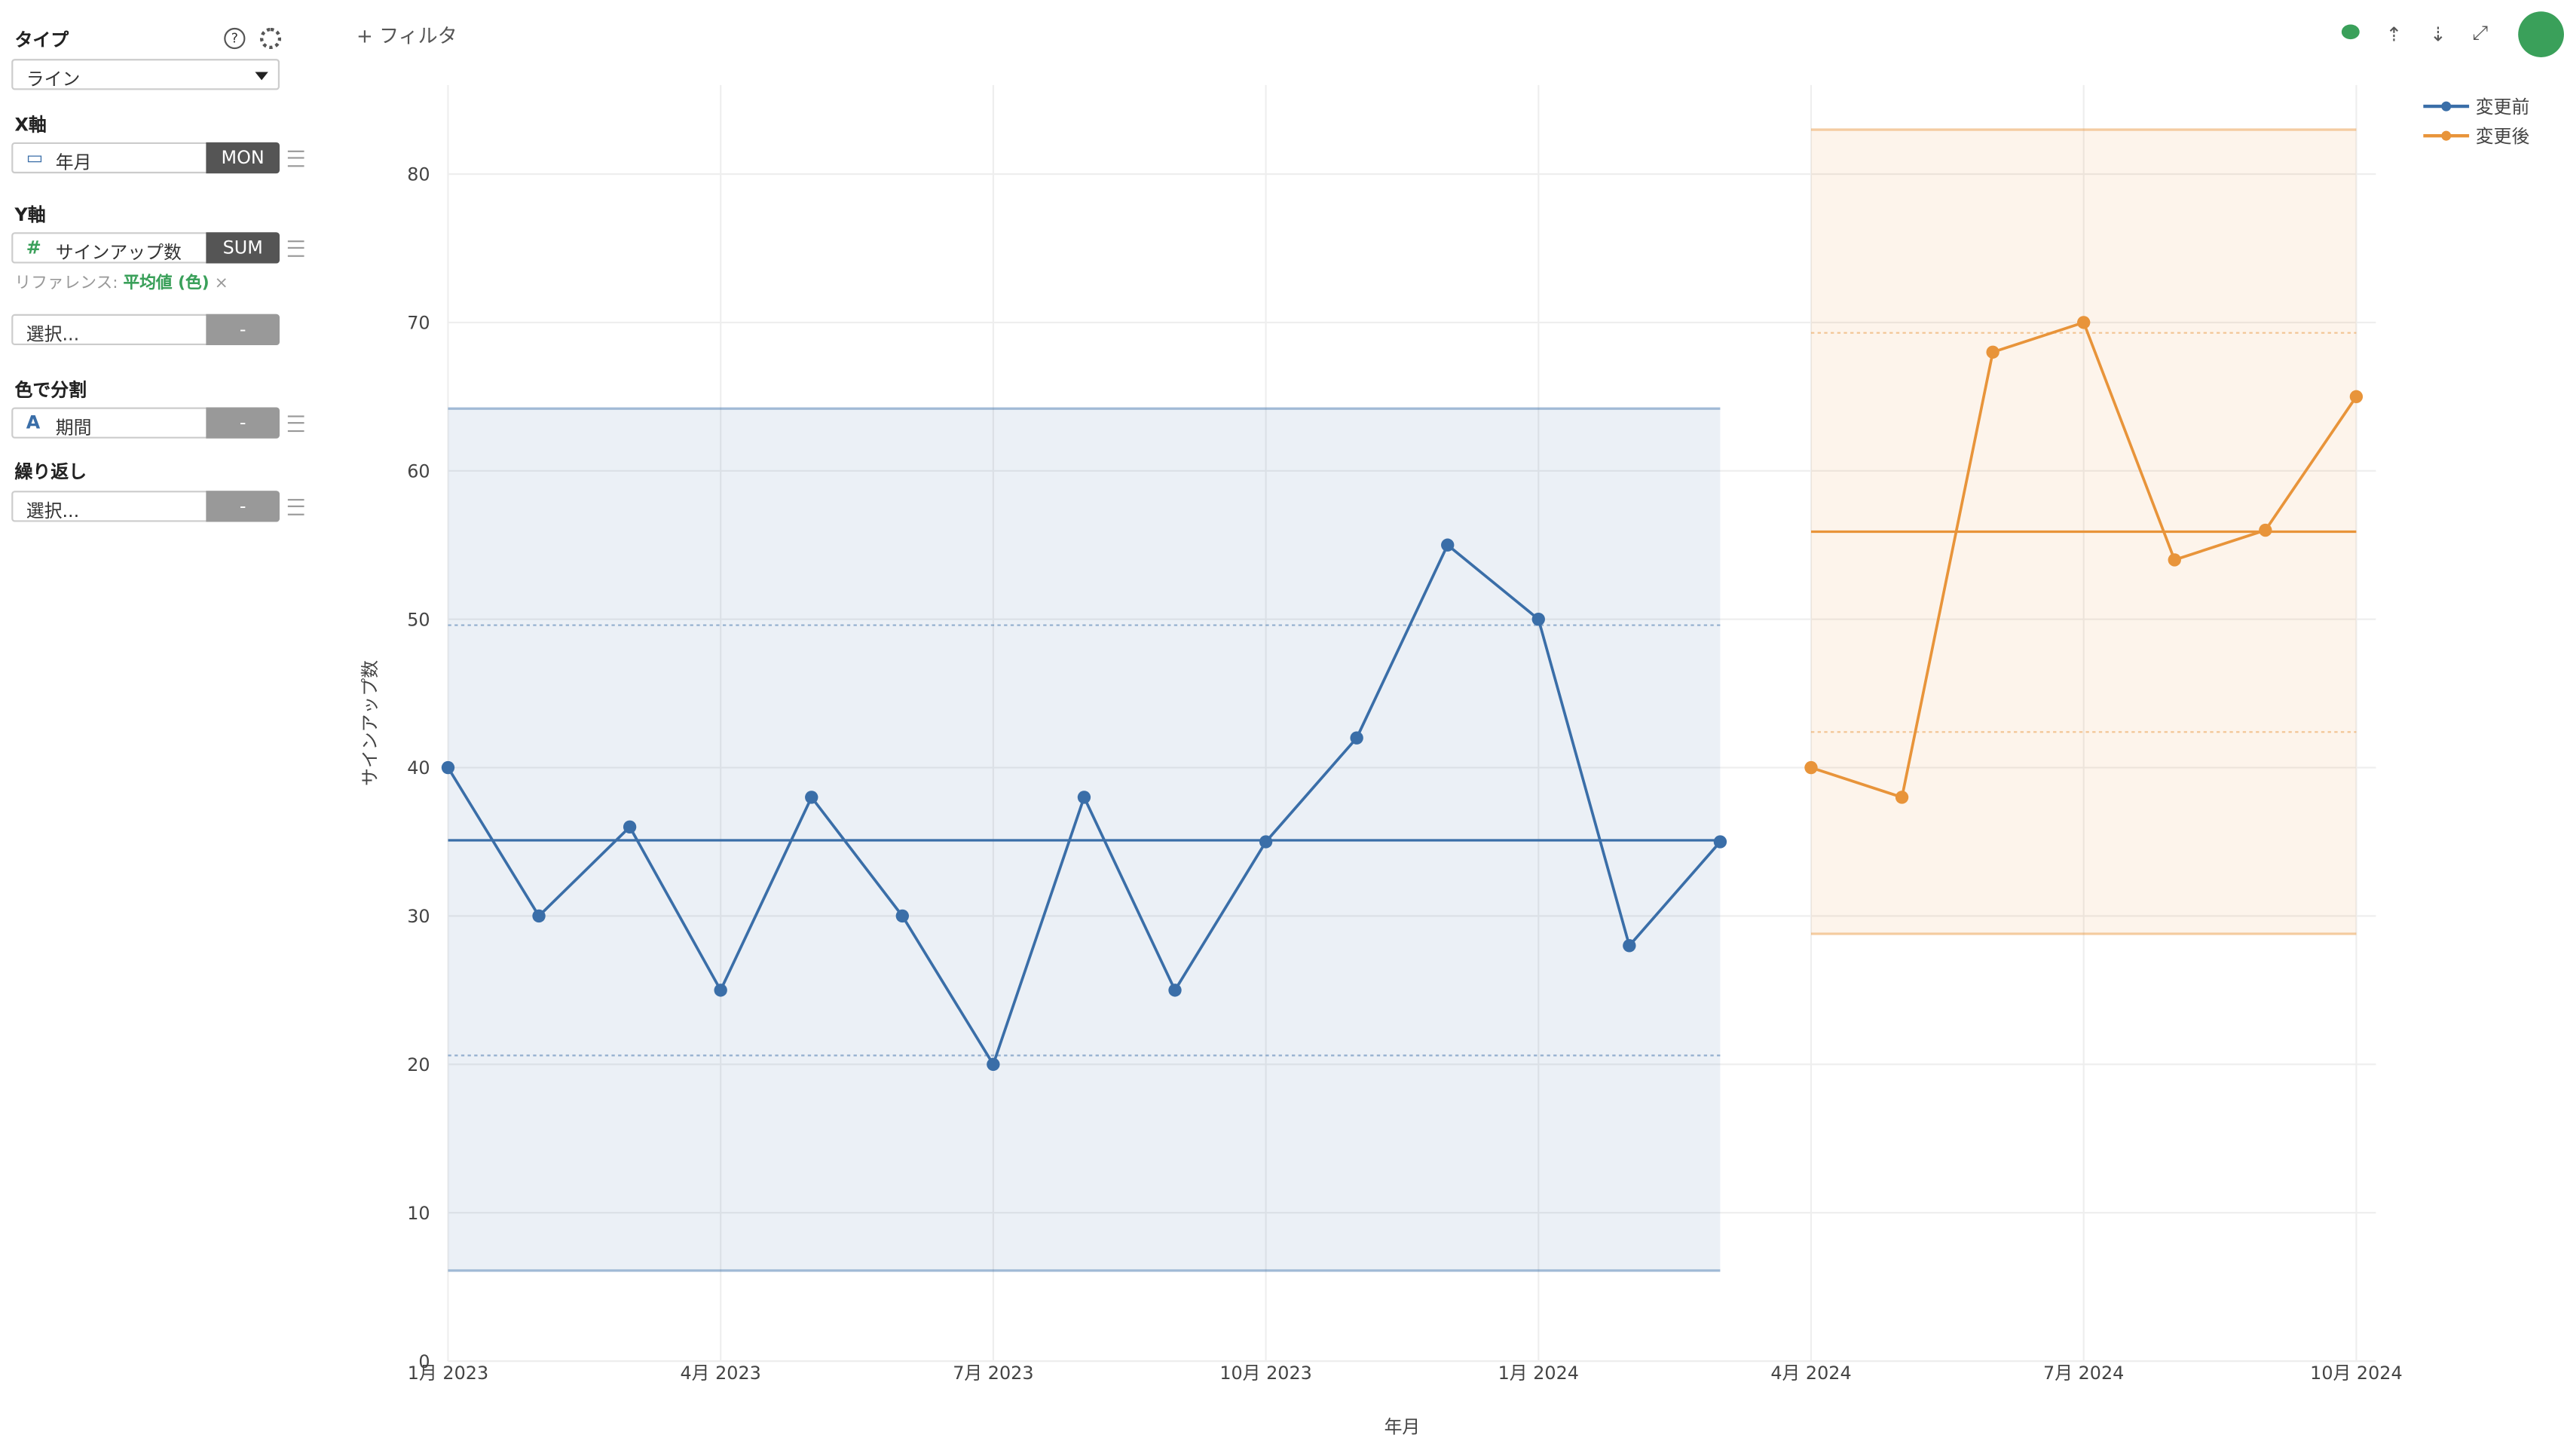 Image resolution: width=2564 pixels, height=1456 pixels. I want to click on y-tick-label: 60, so click(419, 471).